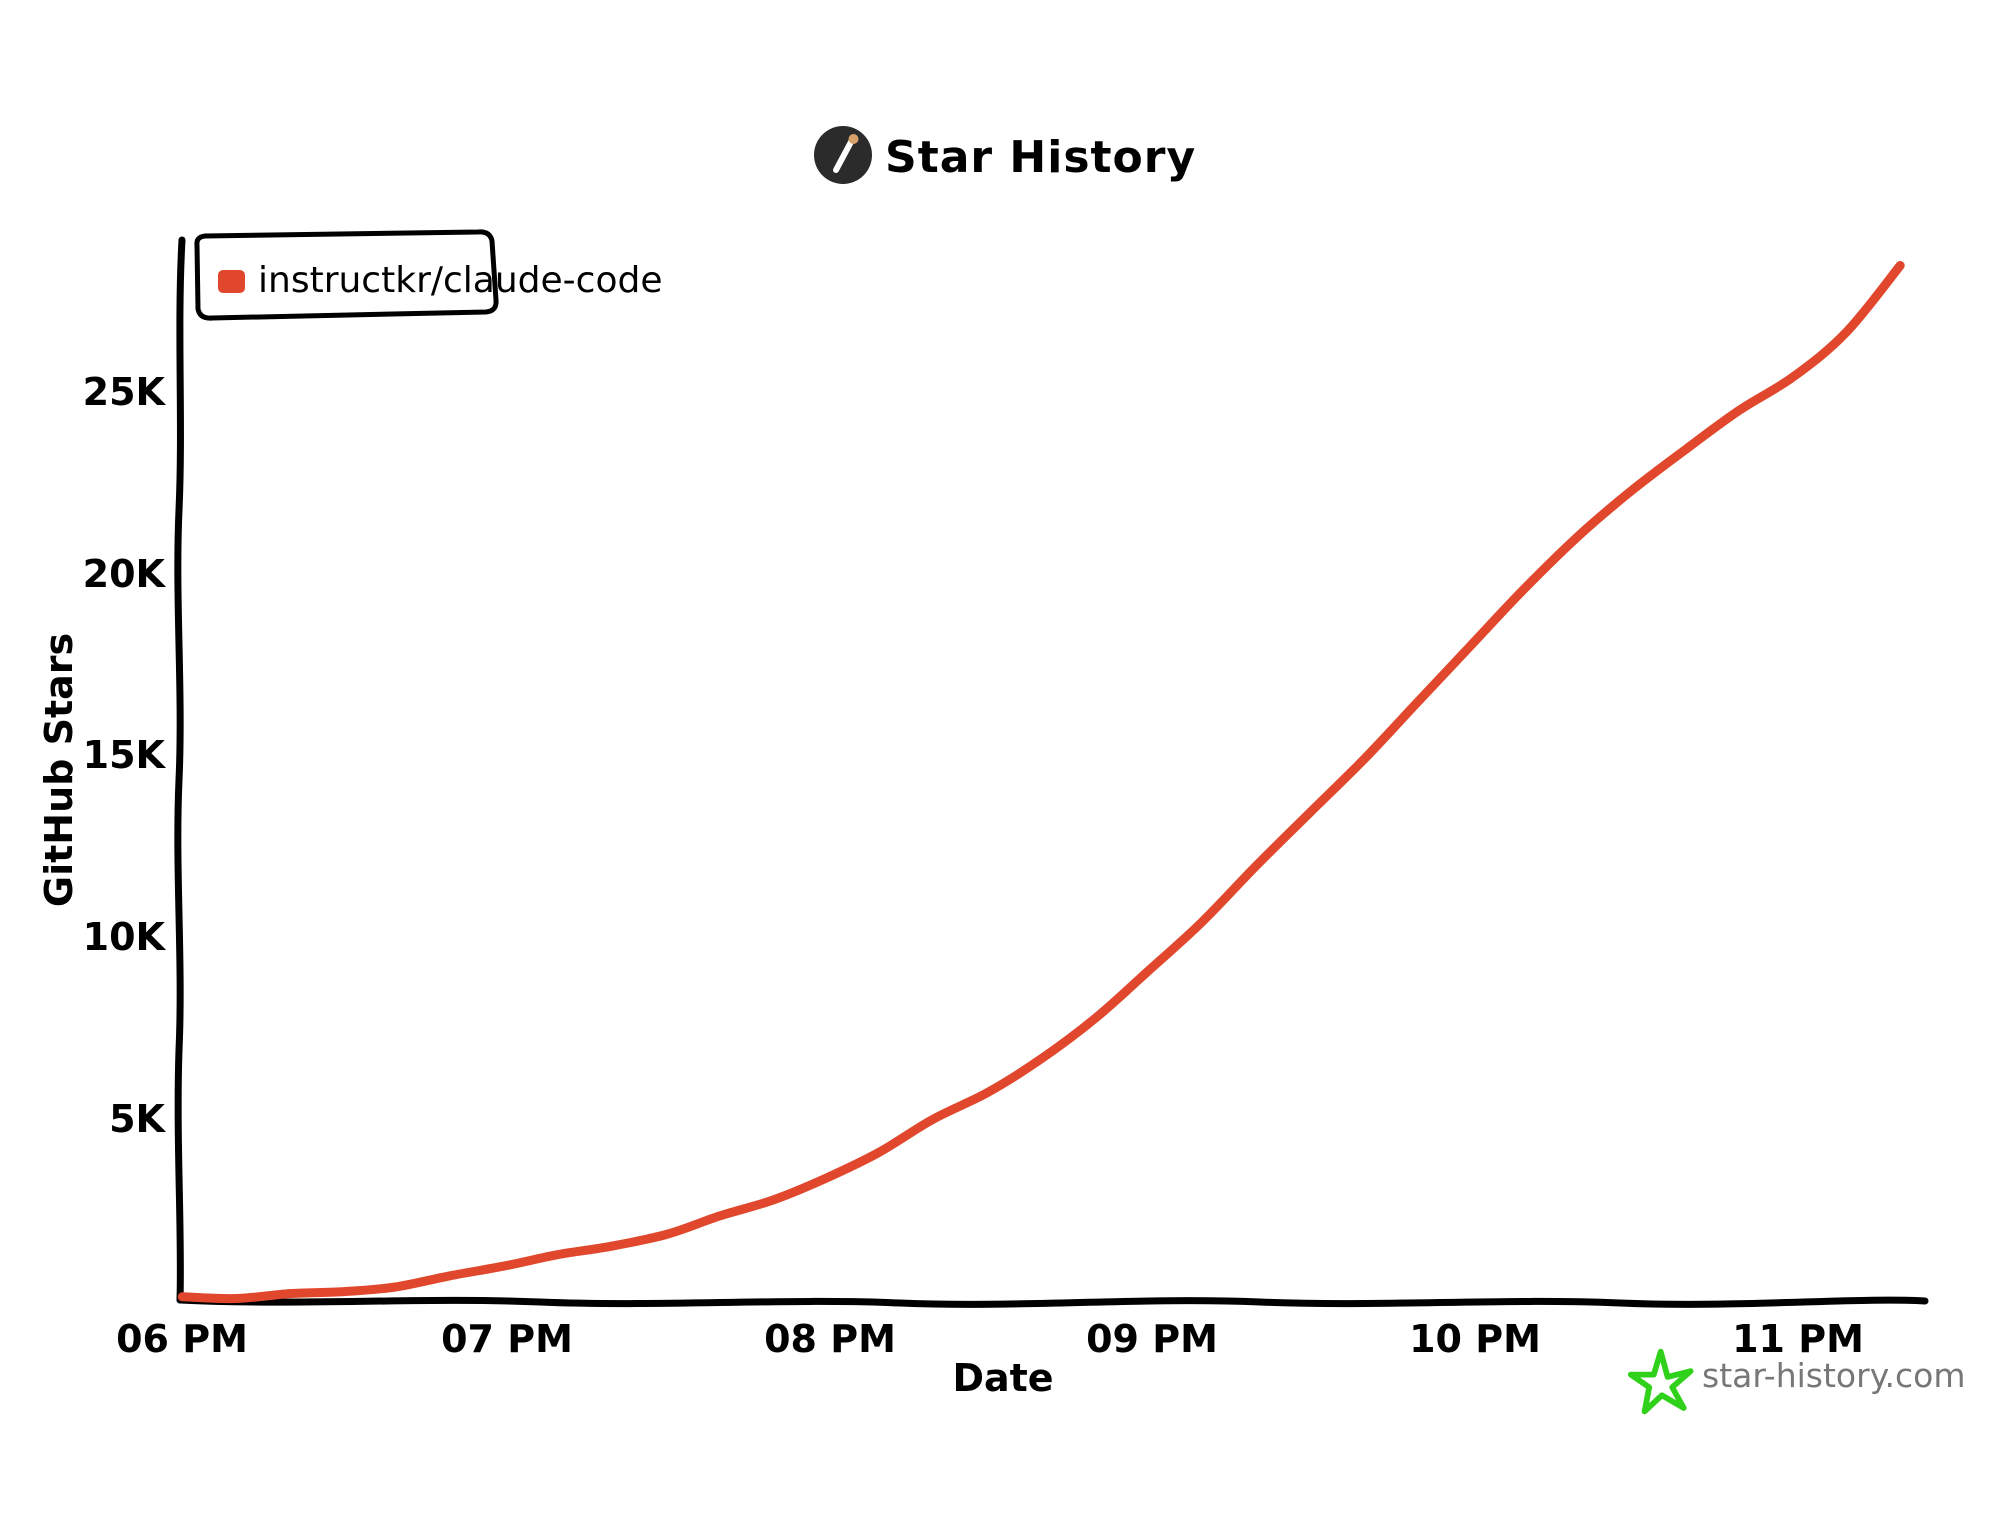 The height and width of the screenshot is (1533, 2000). Describe the element at coordinates (125, 392) in the screenshot. I see `y-tick-label-25k: 25K` at that location.